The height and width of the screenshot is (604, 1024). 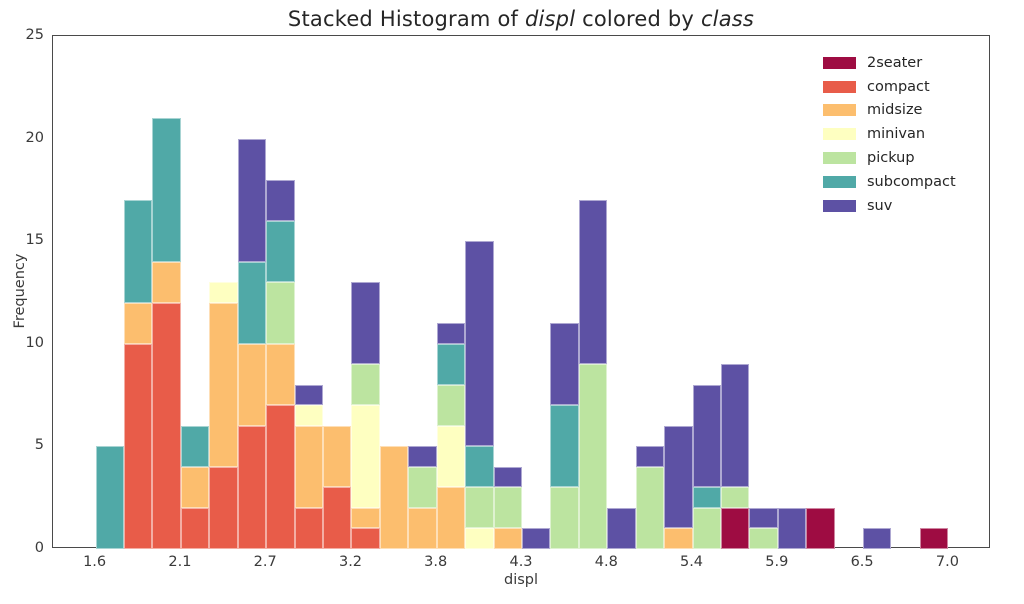 I want to click on bar-segment-pickup-bin22, so click(x=706, y=528).